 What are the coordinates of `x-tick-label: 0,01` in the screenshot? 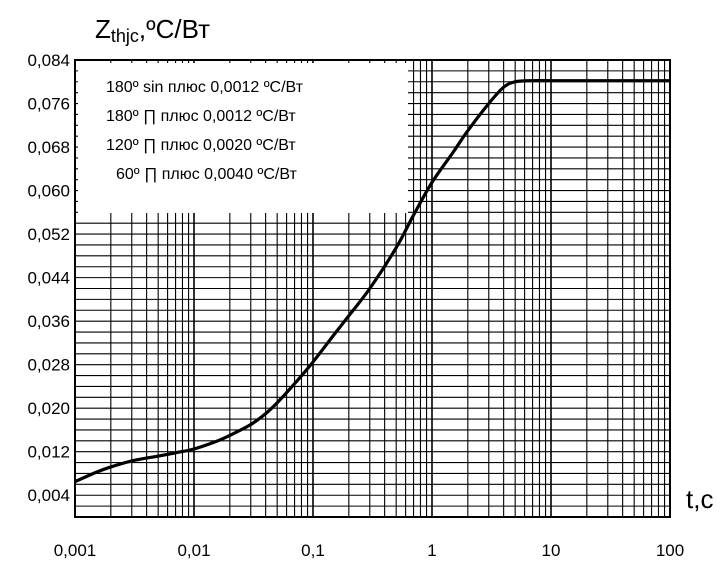 It's located at (193, 550).